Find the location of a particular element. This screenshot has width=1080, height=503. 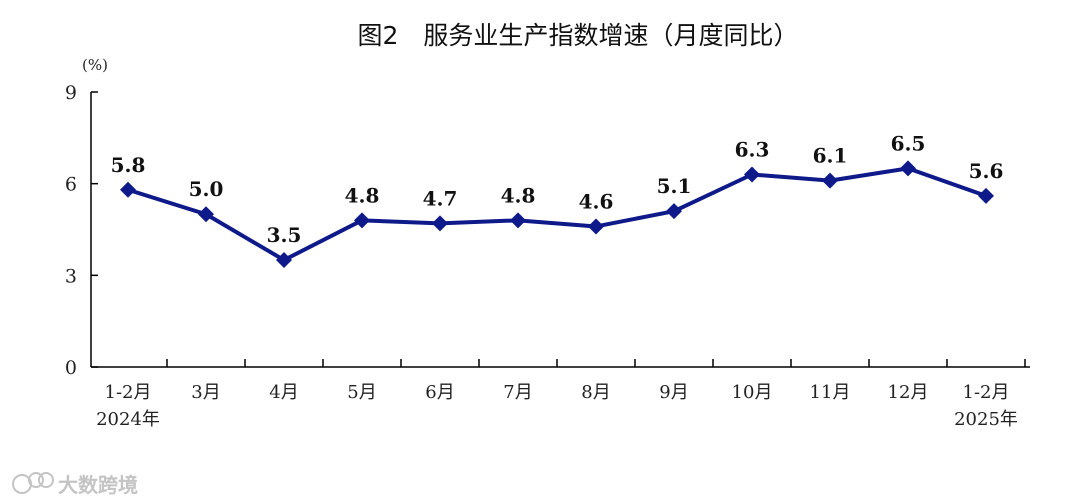

data-label: 6.5 is located at coordinates (908, 143).